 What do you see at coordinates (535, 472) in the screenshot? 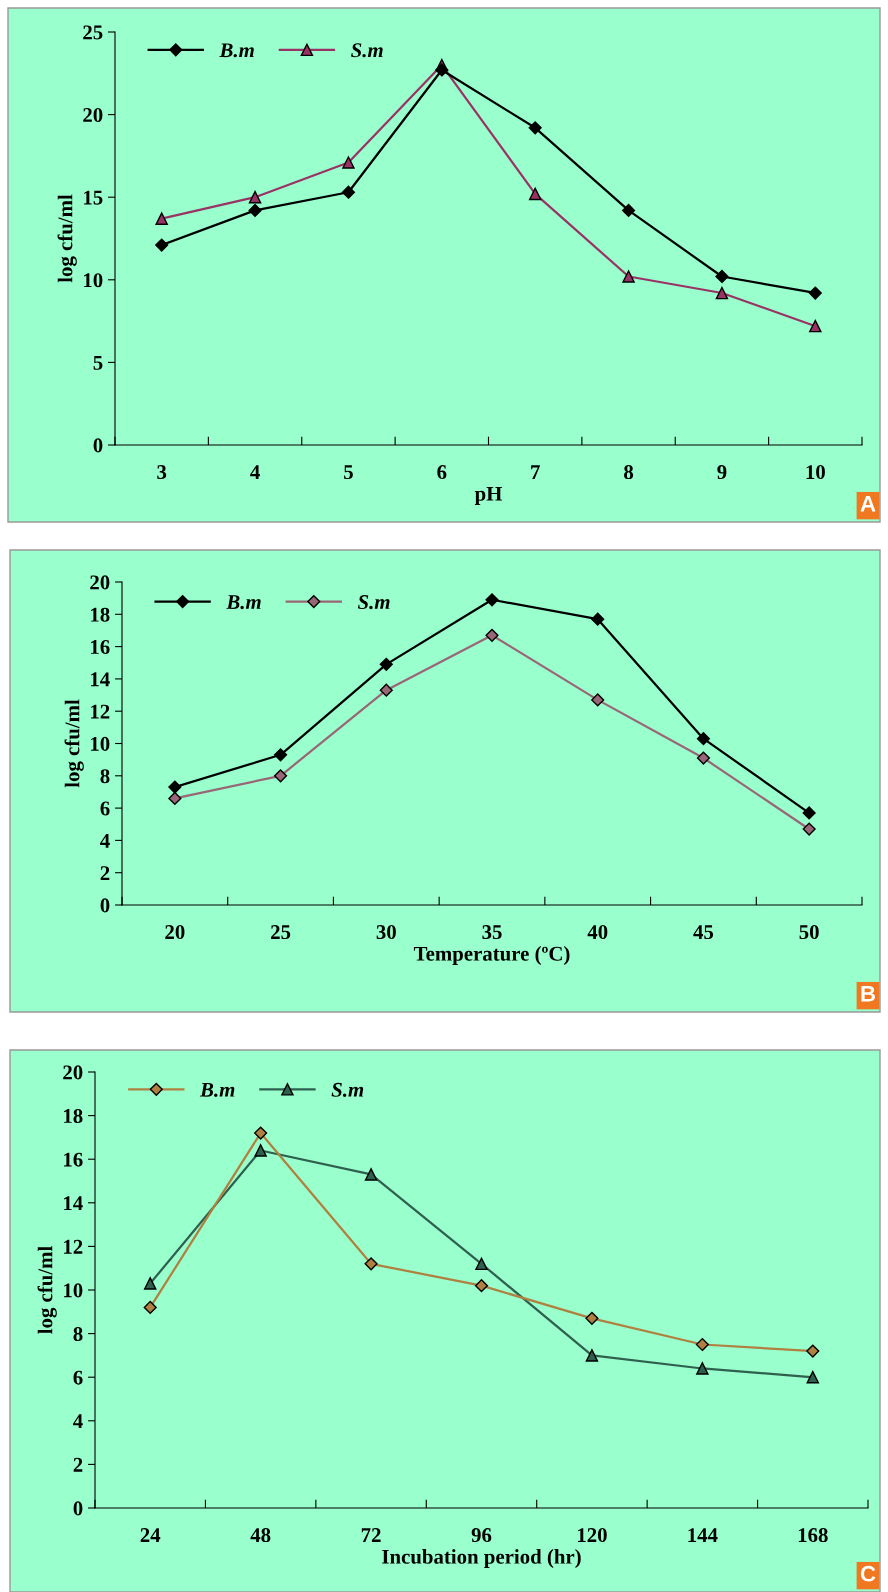
I see `x-tick-label: 7` at bounding box center [535, 472].